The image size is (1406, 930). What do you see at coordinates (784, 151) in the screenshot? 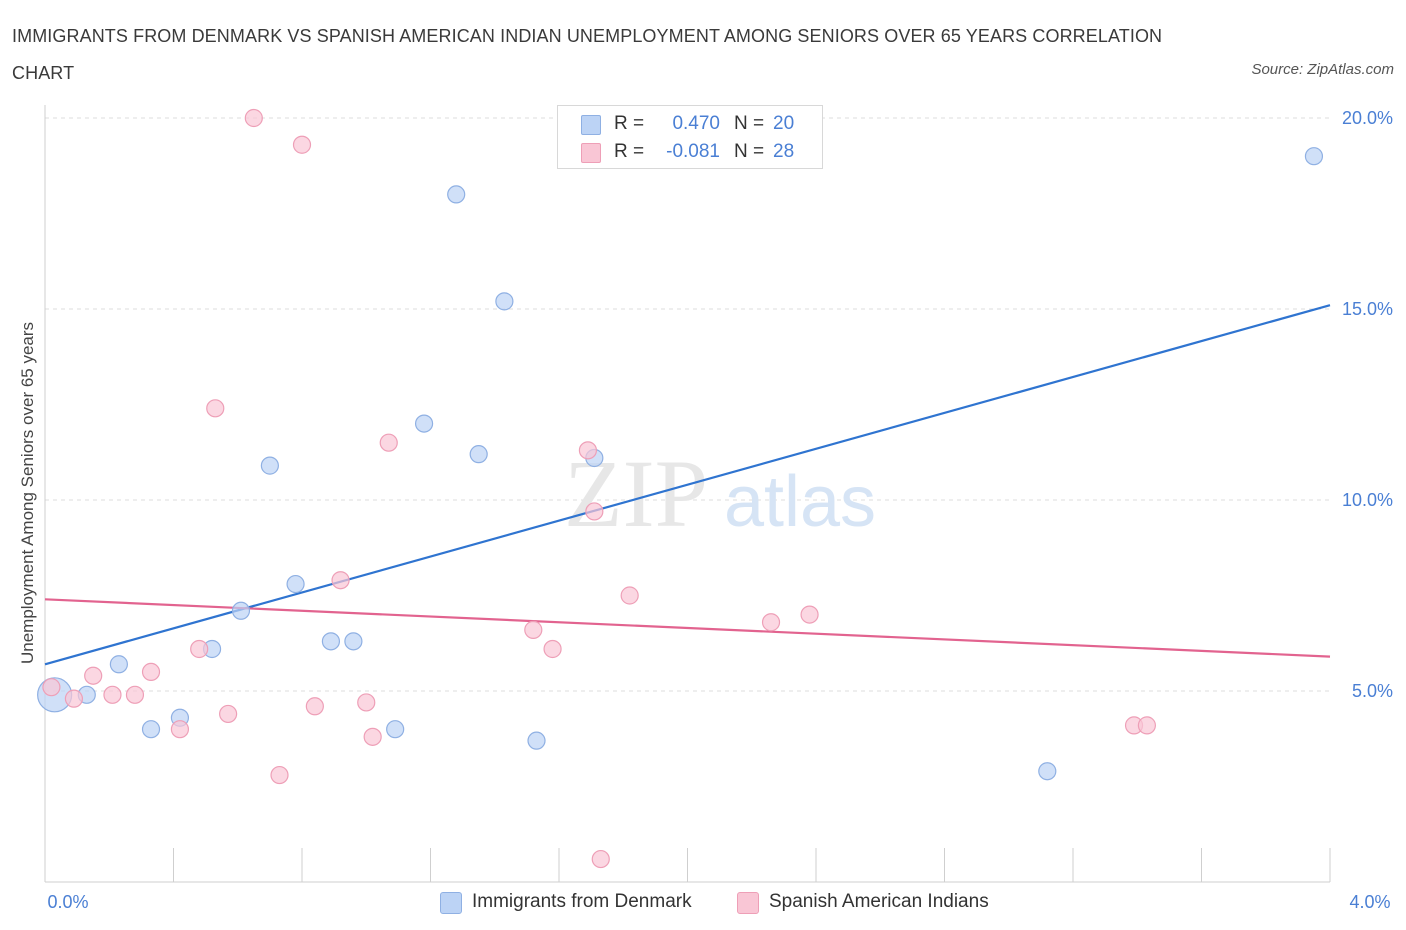
I see `n-value: 28` at bounding box center [784, 151].